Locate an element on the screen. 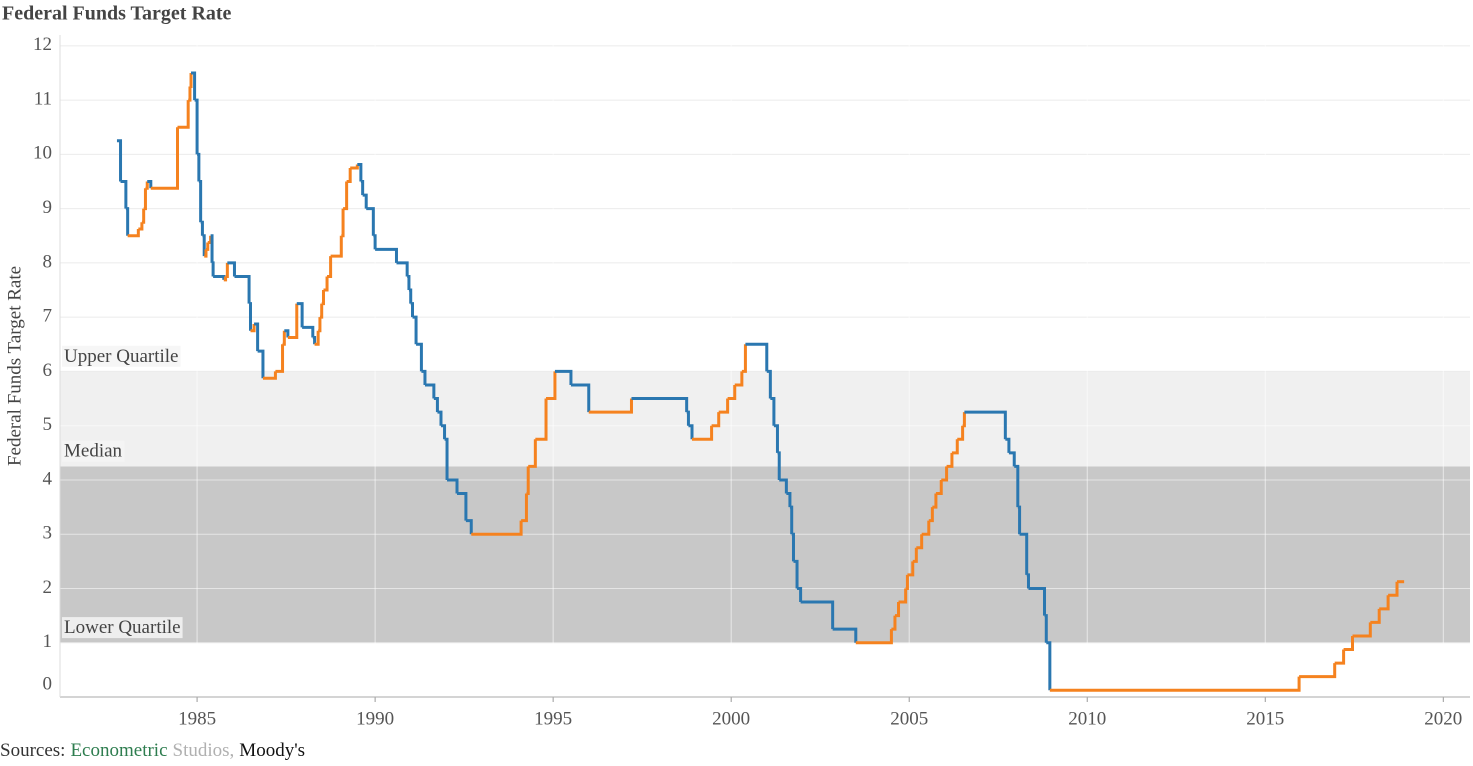 The image size is (1473, 766). band-label: Median is located at coordinates (93, 451).